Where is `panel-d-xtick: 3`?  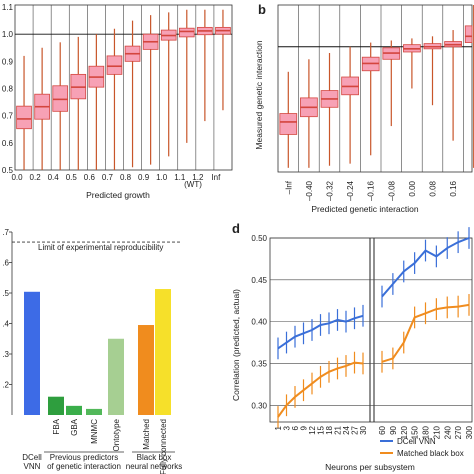 panel-d-xtick: 3 is located at coordinates (287, 427).